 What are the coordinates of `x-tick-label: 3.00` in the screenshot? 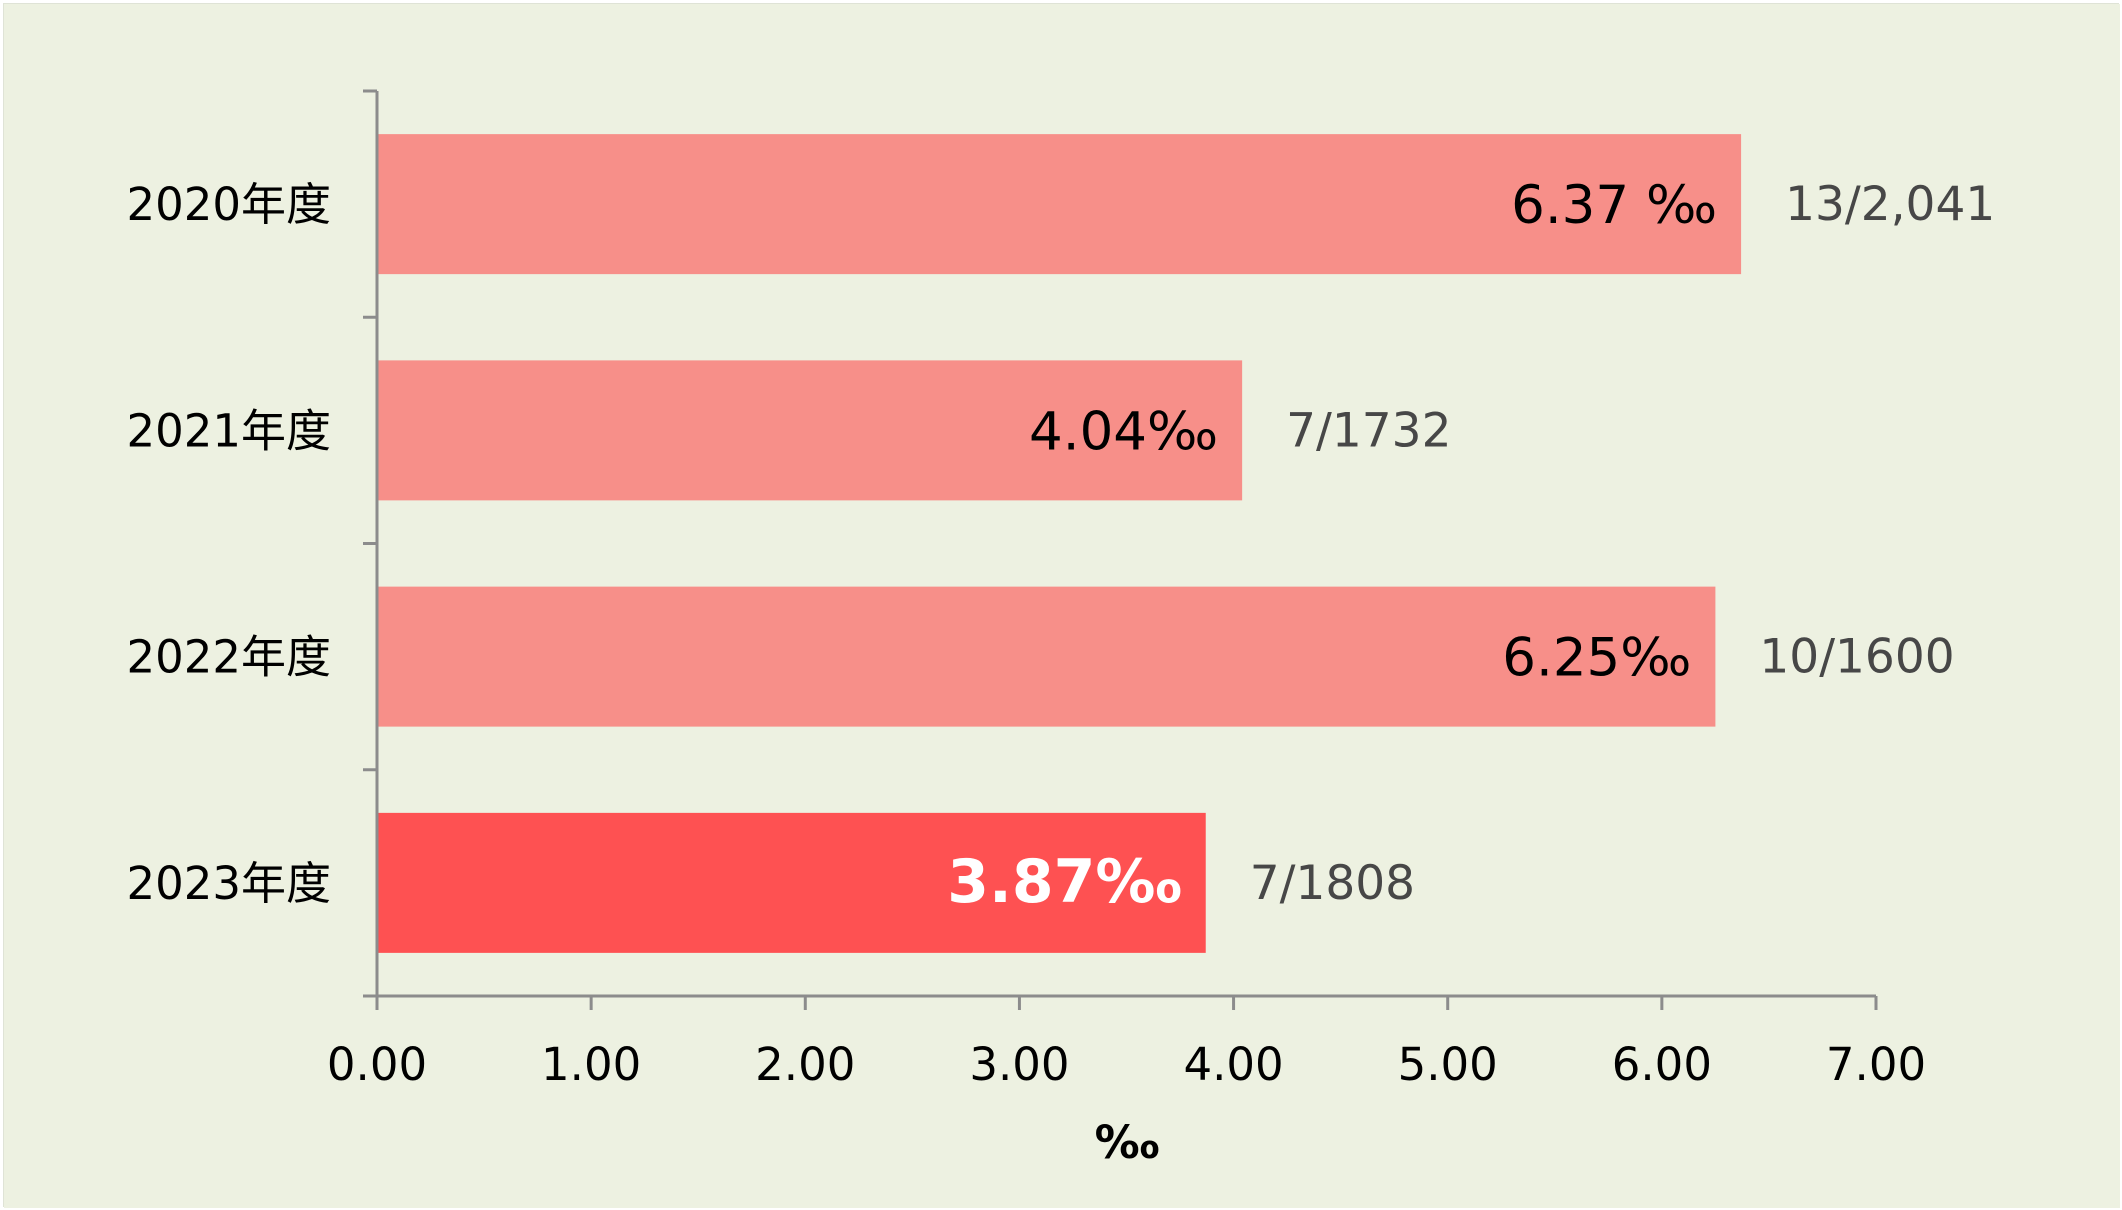 It's located at (1019, 1064).